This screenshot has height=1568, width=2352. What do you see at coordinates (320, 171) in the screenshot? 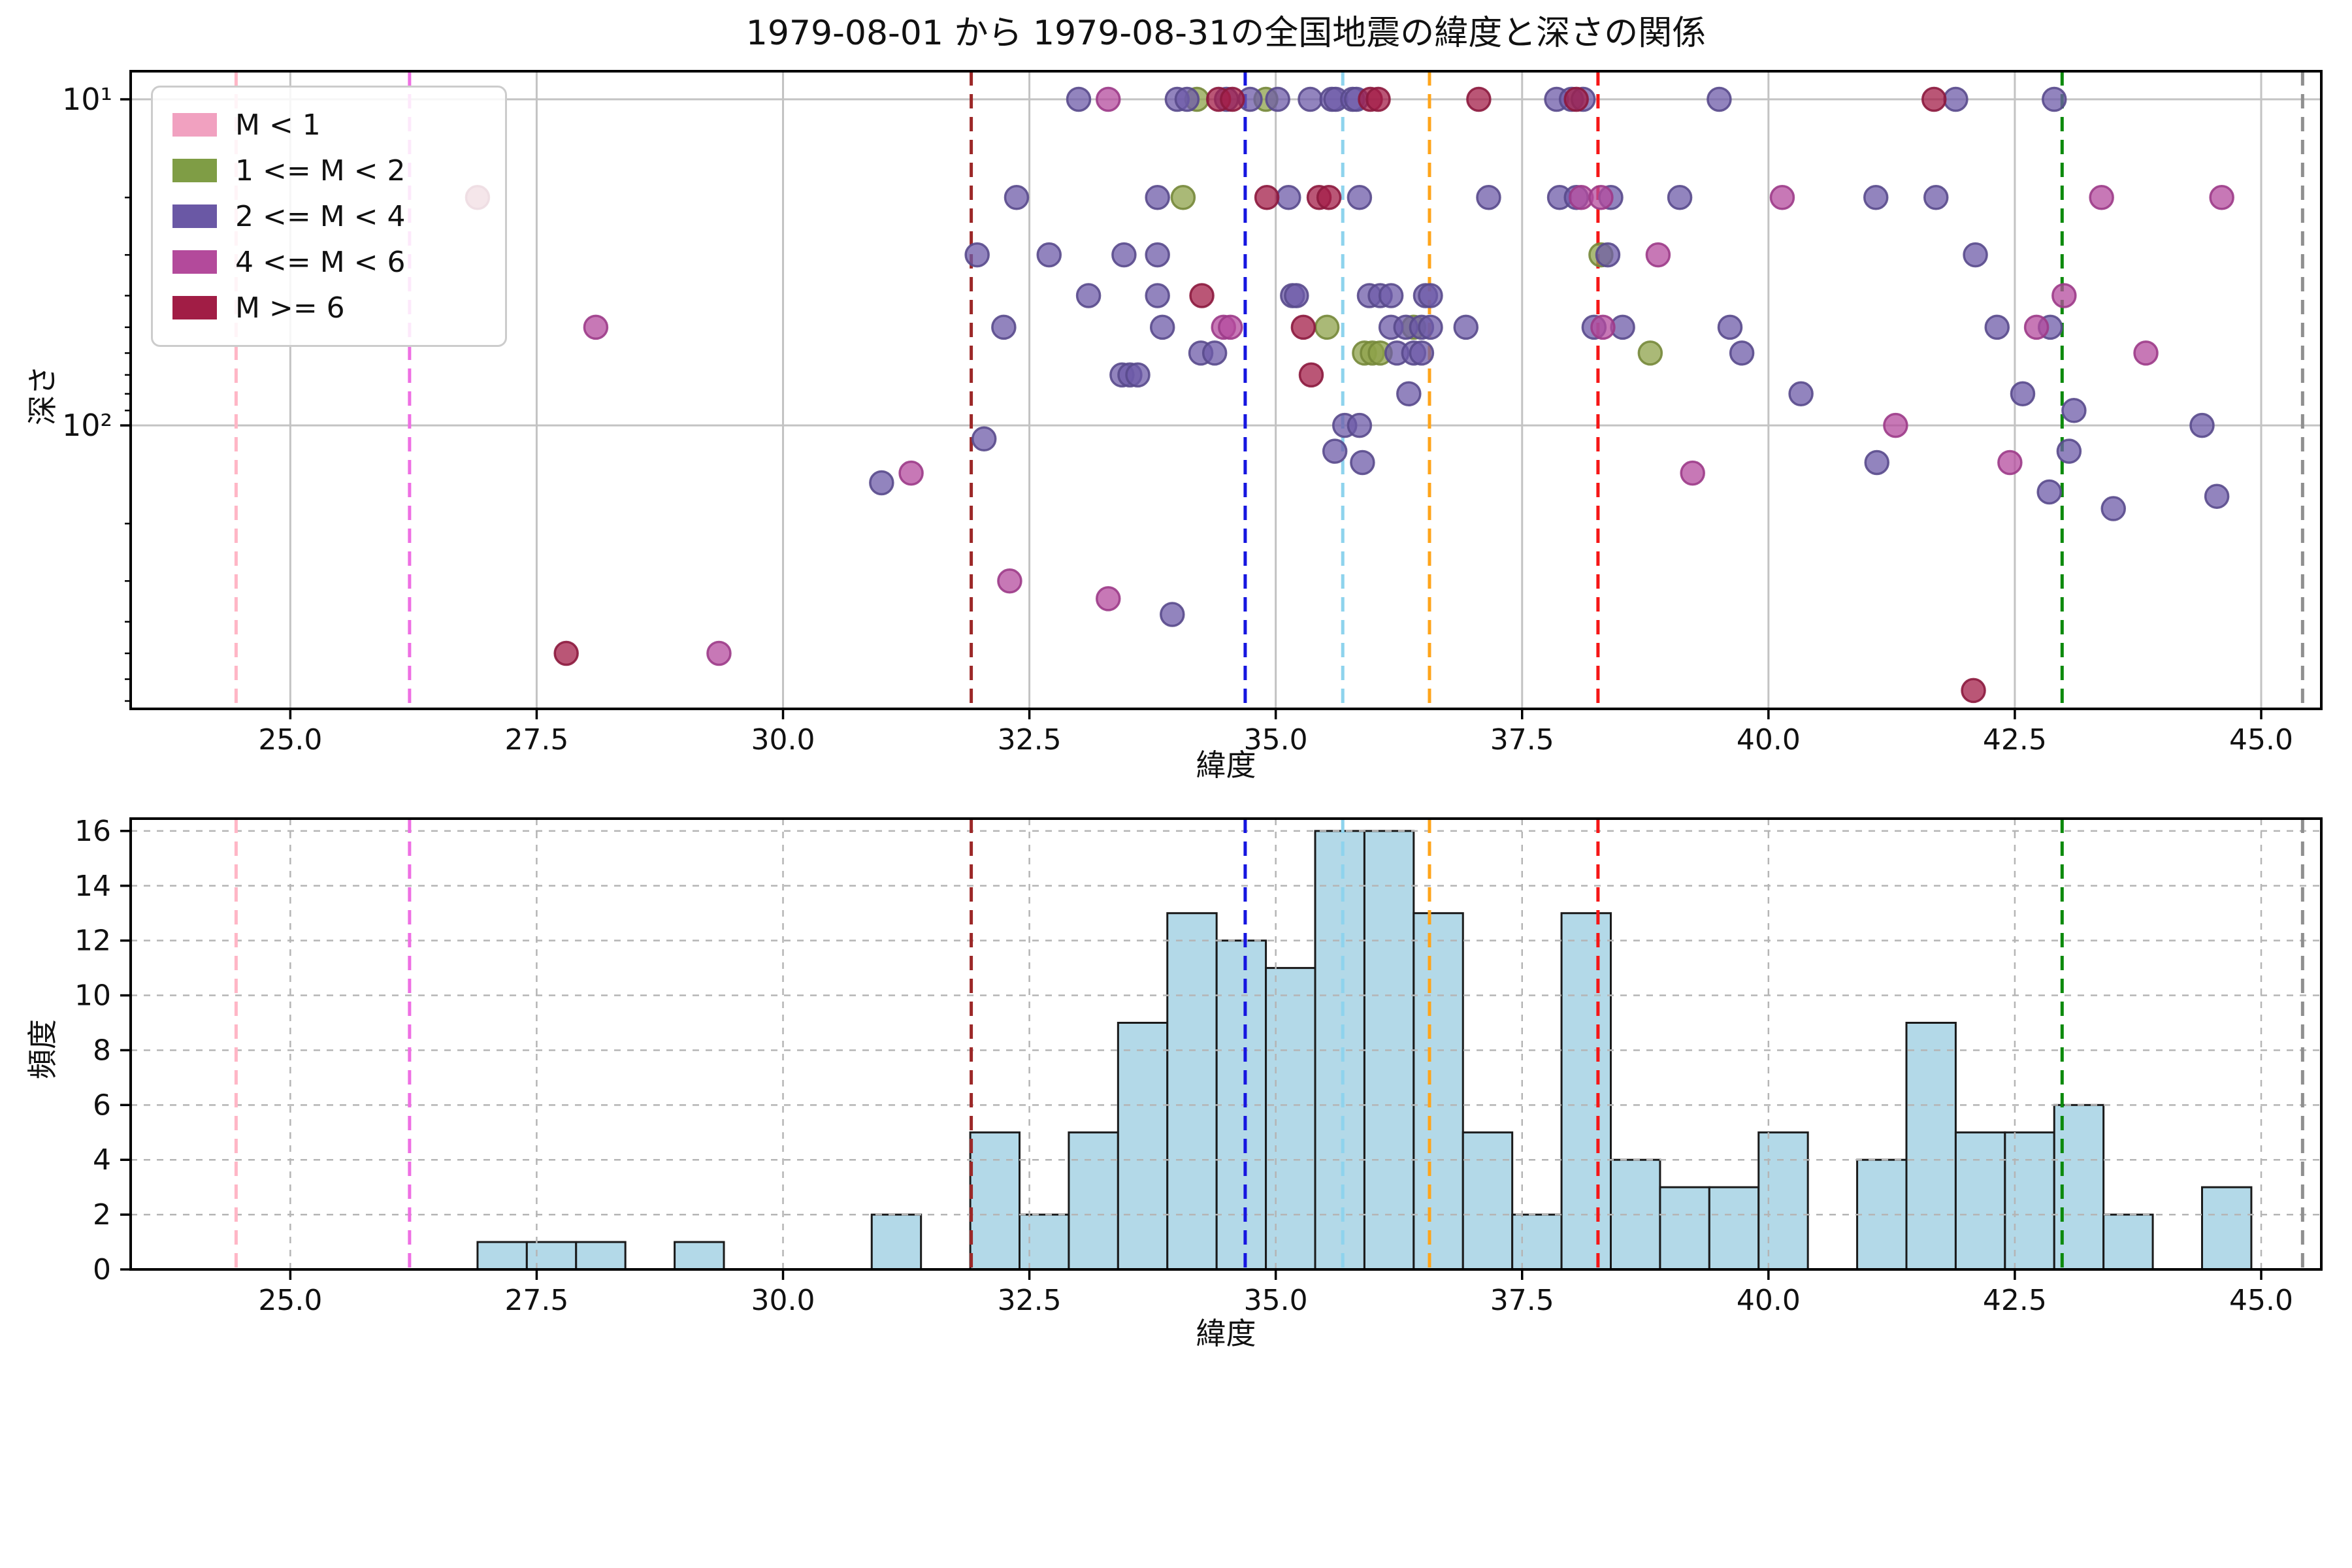
I see `legend-item-label: 1 <= M < 2` at bounding box center [320, 171].